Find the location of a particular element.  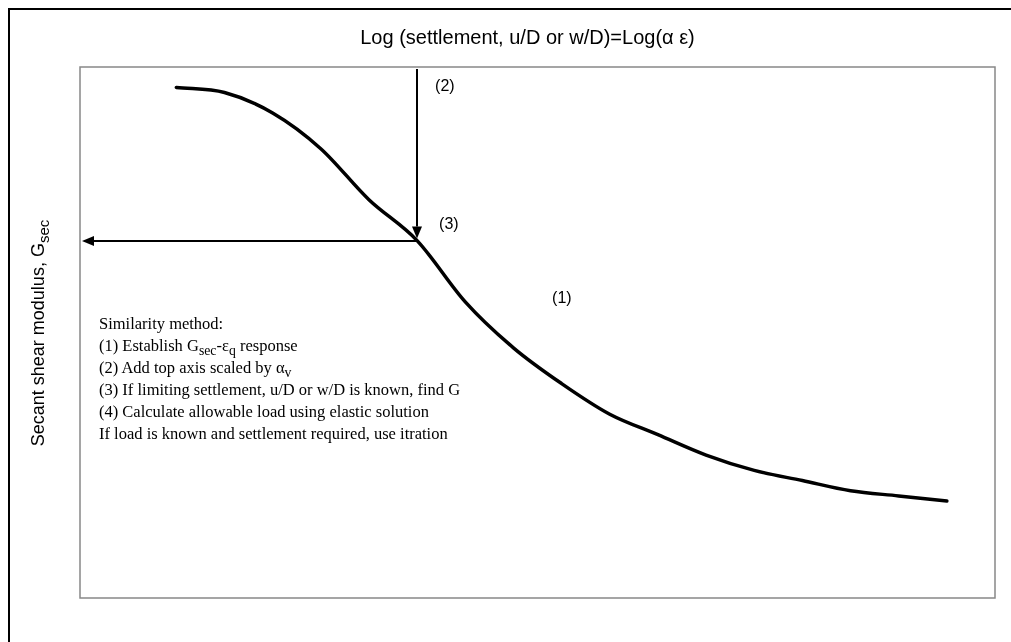

annotation: (1) is located at coordinates (562, 297).